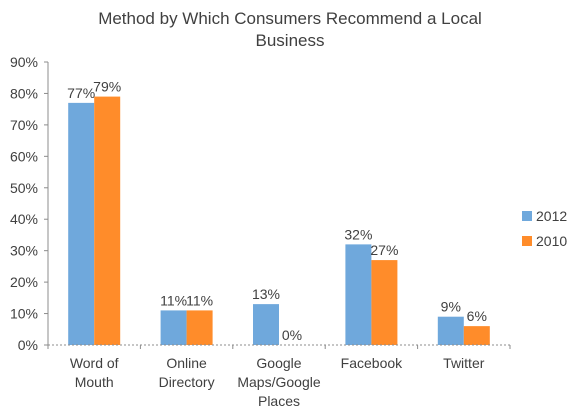 This screenshot has width=580, height=412. I want to click on category-label: Twitter, so click(464, 363).